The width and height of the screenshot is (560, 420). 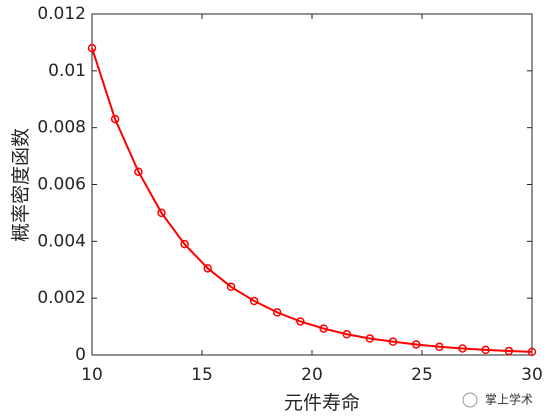 I want to click on x-tick-label: 20, so click(x=312, y=375).